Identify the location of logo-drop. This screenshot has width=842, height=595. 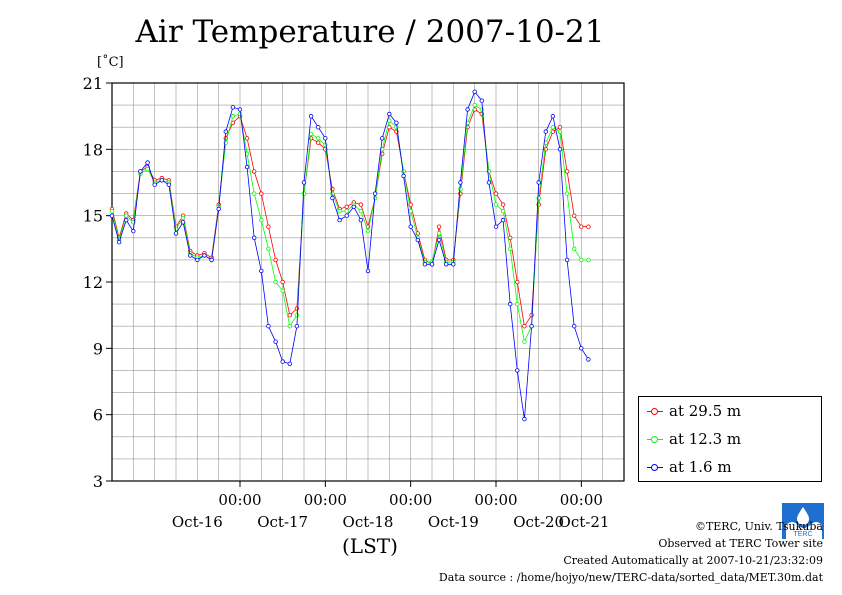
(803, 516).